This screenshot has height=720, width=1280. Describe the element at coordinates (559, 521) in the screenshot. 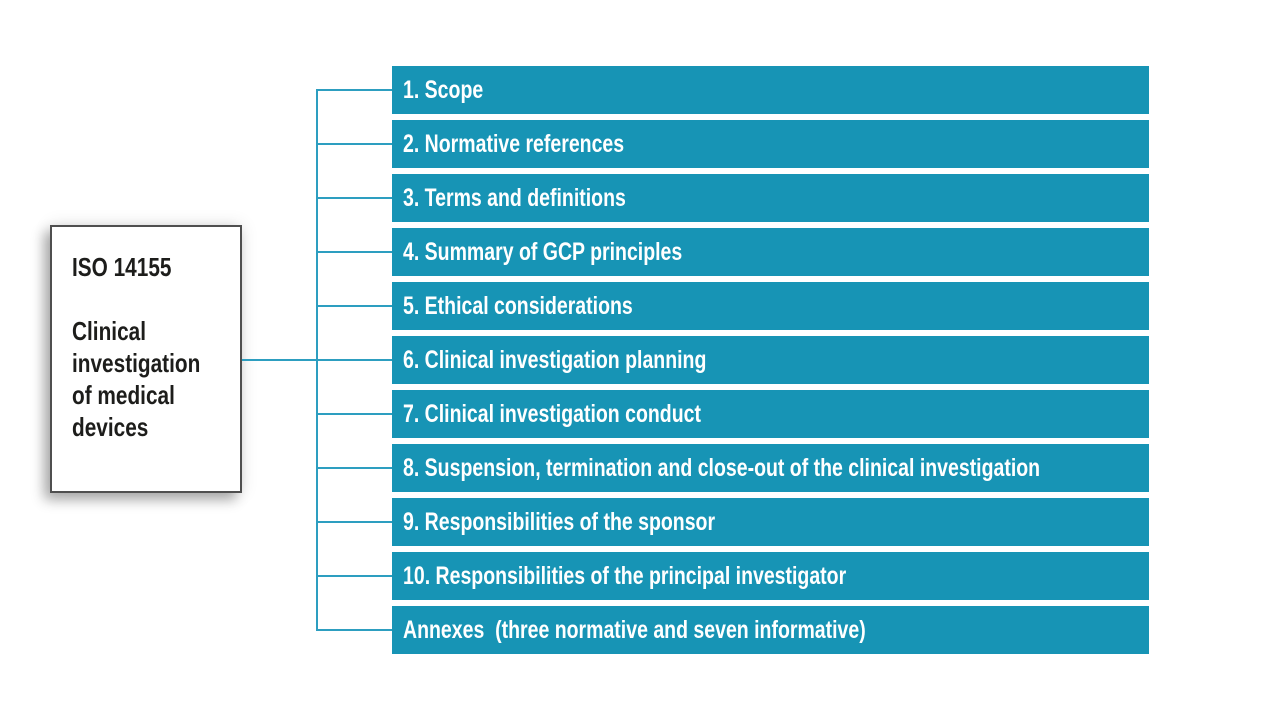

I see `section-bar-label: 9. Responsibilities of the sponsor` at that location.